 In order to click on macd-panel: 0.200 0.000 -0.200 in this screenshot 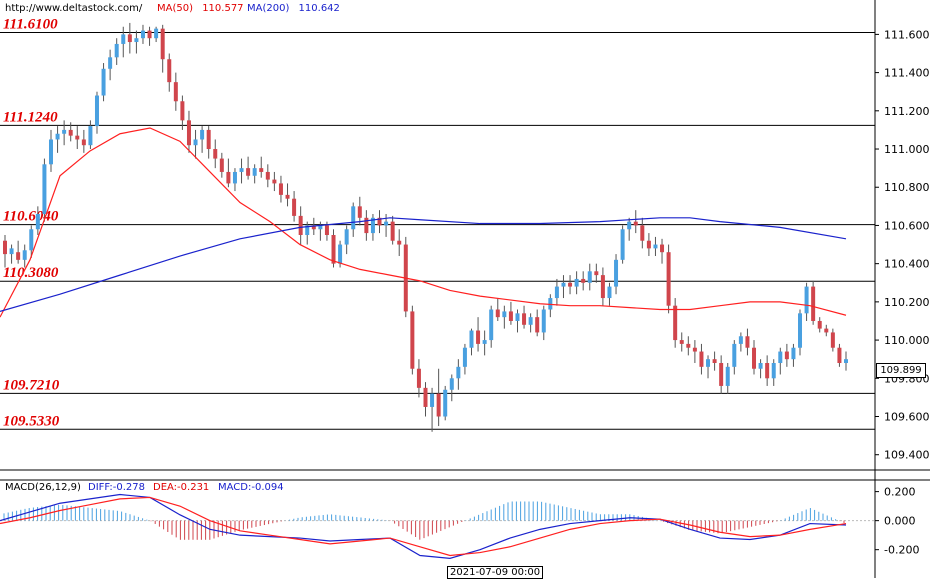, I will do `click(459, 522)`.